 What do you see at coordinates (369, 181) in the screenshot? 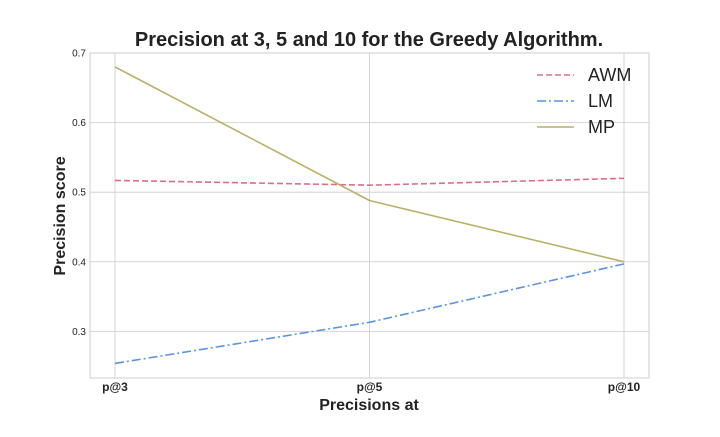
I see `series-line-awm` at bounding box center [369, 181].